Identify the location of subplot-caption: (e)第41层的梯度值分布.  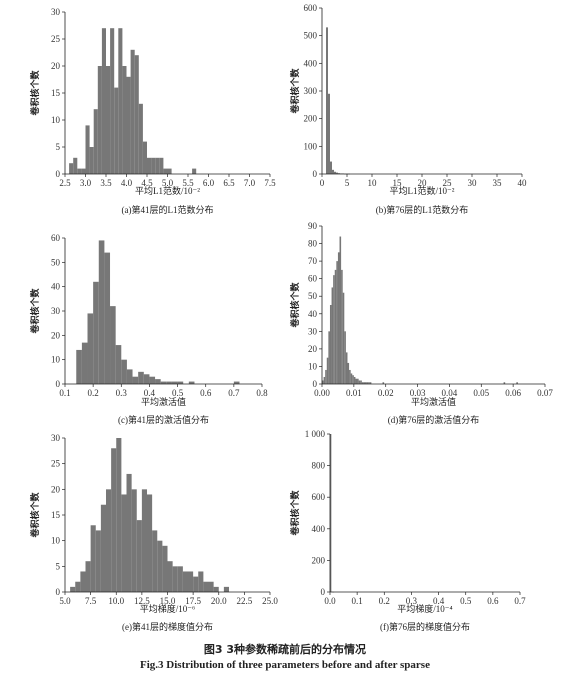
(167, 626).